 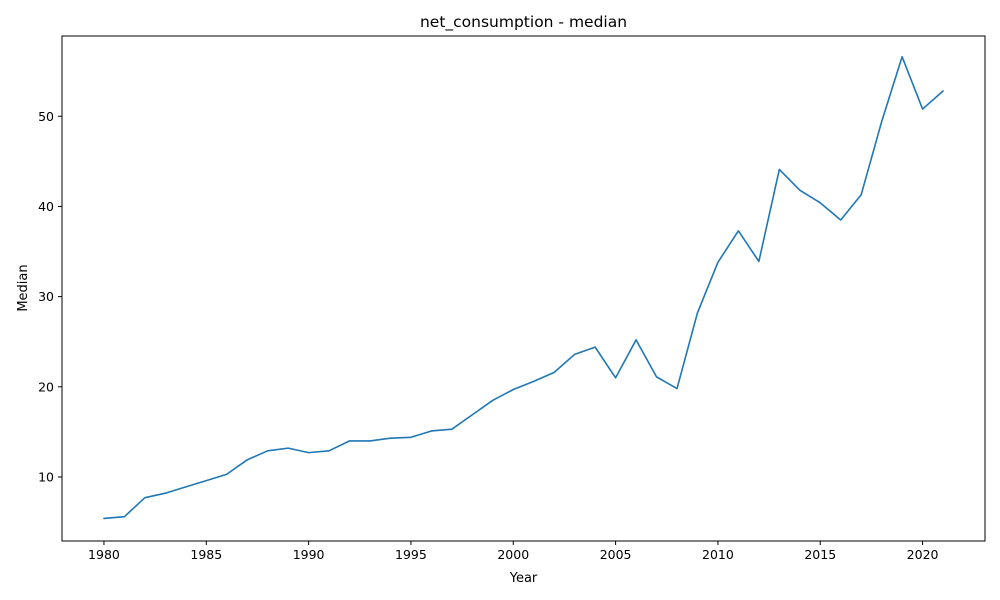 What do you see at coordinates (513, 554) in the screenshot?
I see `x-tick-label-2000: 2000` at bounding box center [513, 554].